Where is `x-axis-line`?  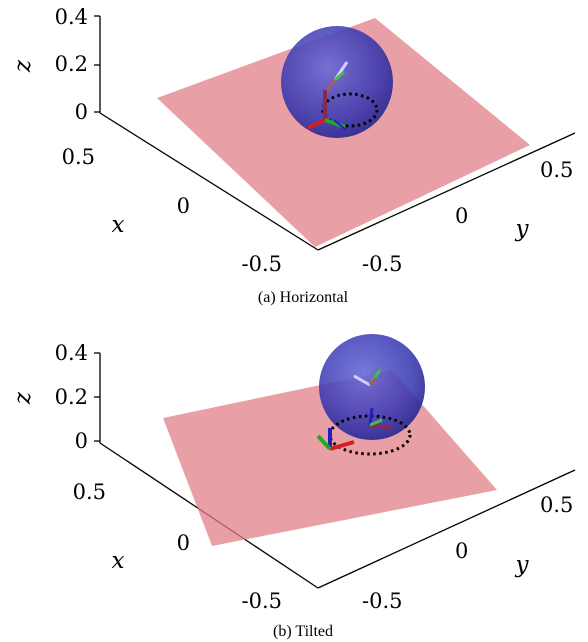 x-axis-line is located at coordinates (209, 181).